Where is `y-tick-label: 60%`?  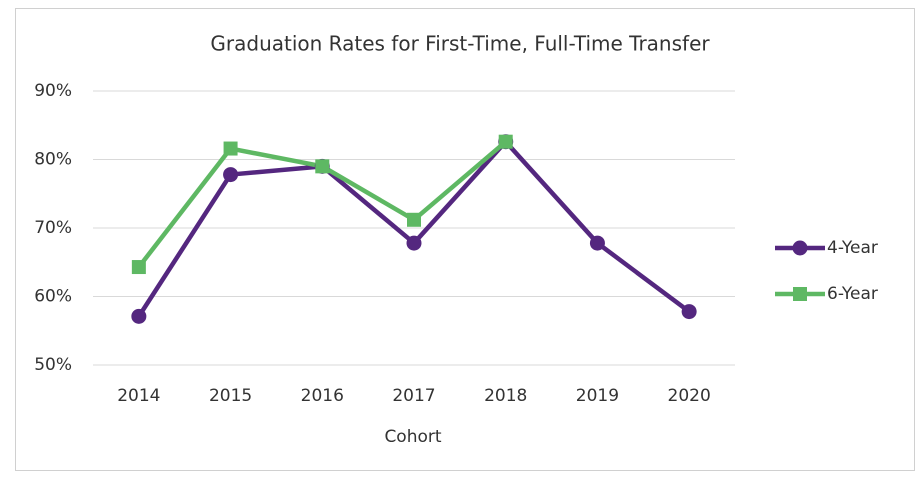
y-tick-label: 60% is located at coordinates (53, 297).